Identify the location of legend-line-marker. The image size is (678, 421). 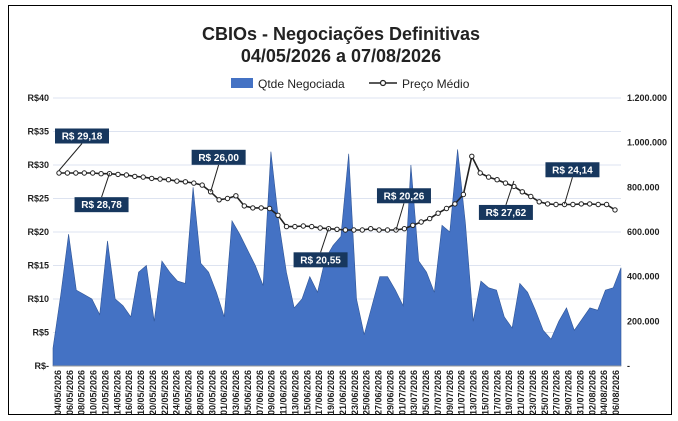
(383, 83).